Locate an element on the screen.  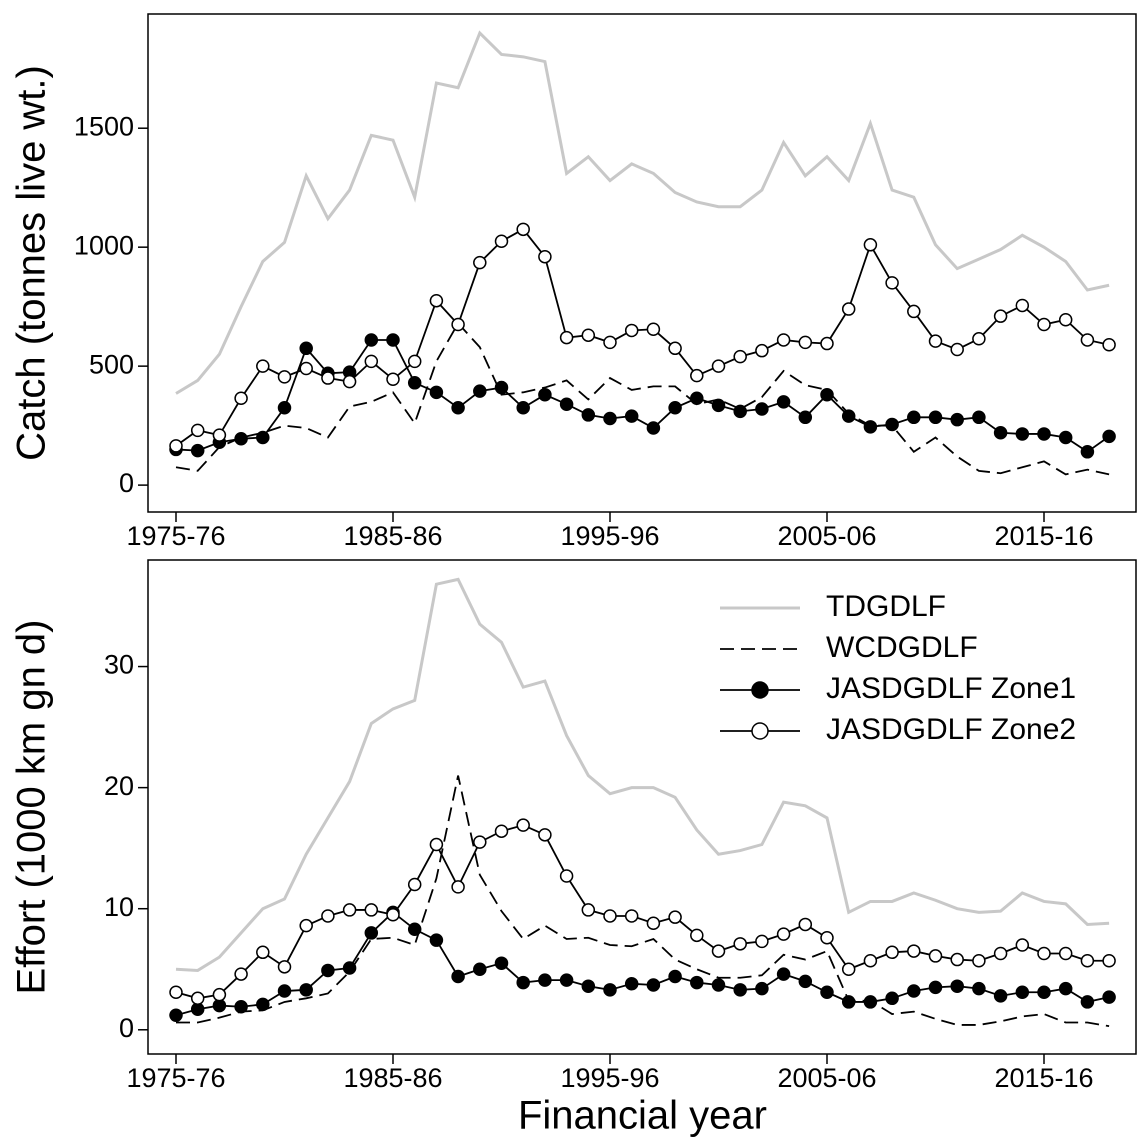
y-tick-label: 30 is located at coordinates (119, 665).